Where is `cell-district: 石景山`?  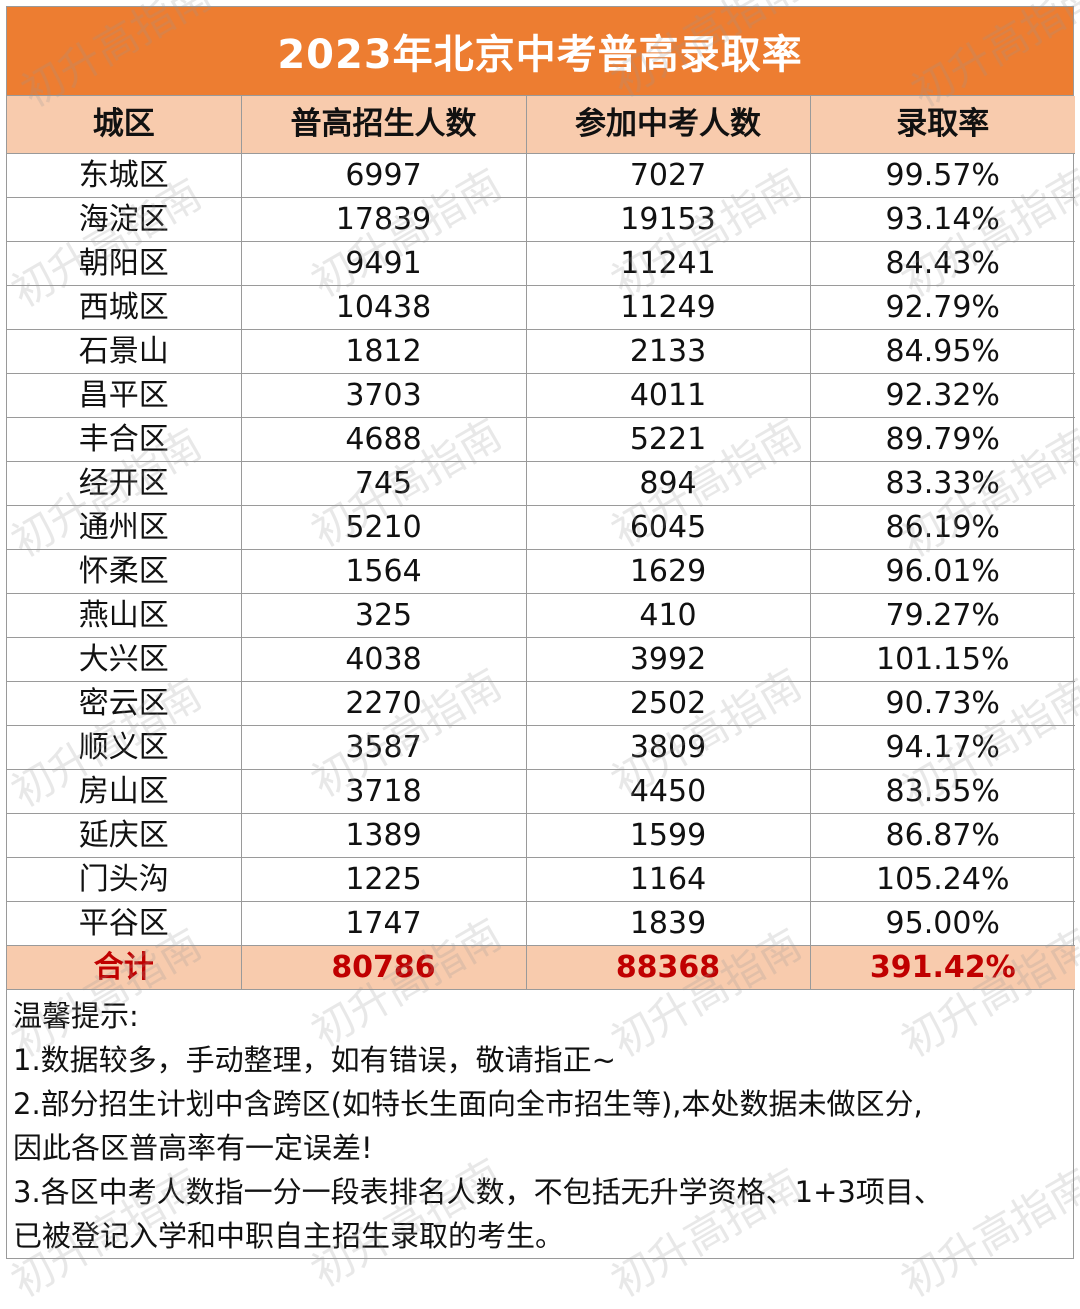
cell-district: 石景山 is located at coordinates (124, 351).